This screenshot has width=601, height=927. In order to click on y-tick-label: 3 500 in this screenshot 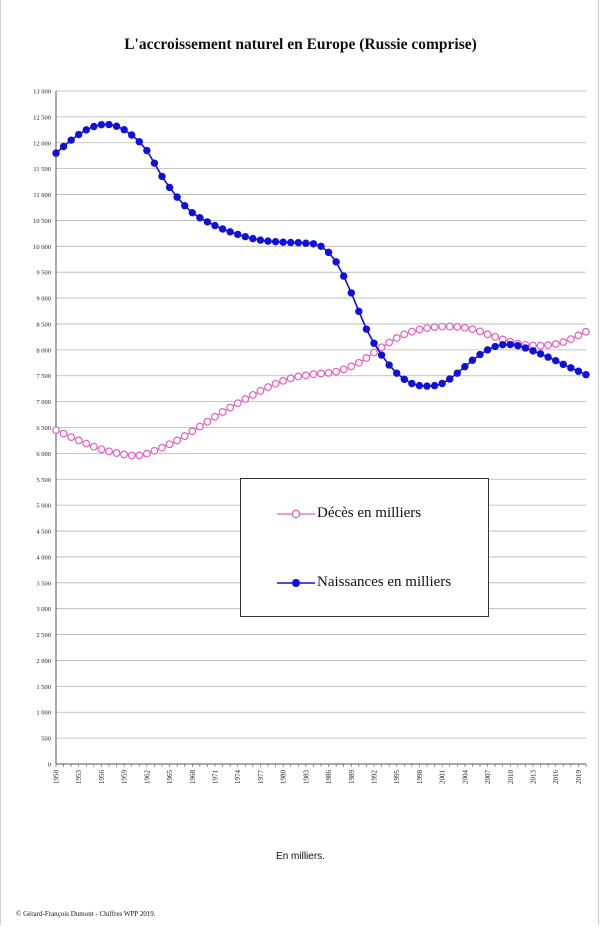, I will do `click(43, 583)`.